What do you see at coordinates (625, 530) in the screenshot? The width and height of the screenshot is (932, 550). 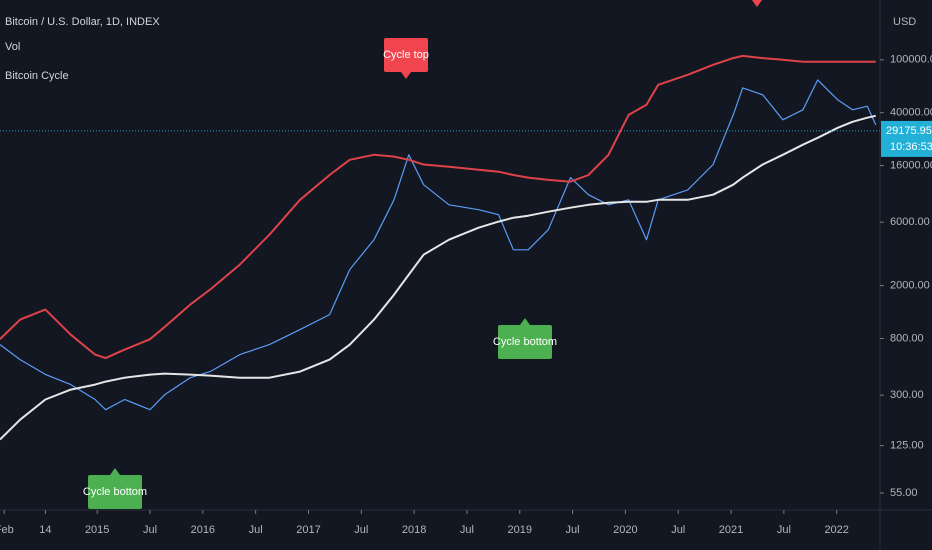 I see `x-tick-label: 2020` at bounding box center [625, 530].